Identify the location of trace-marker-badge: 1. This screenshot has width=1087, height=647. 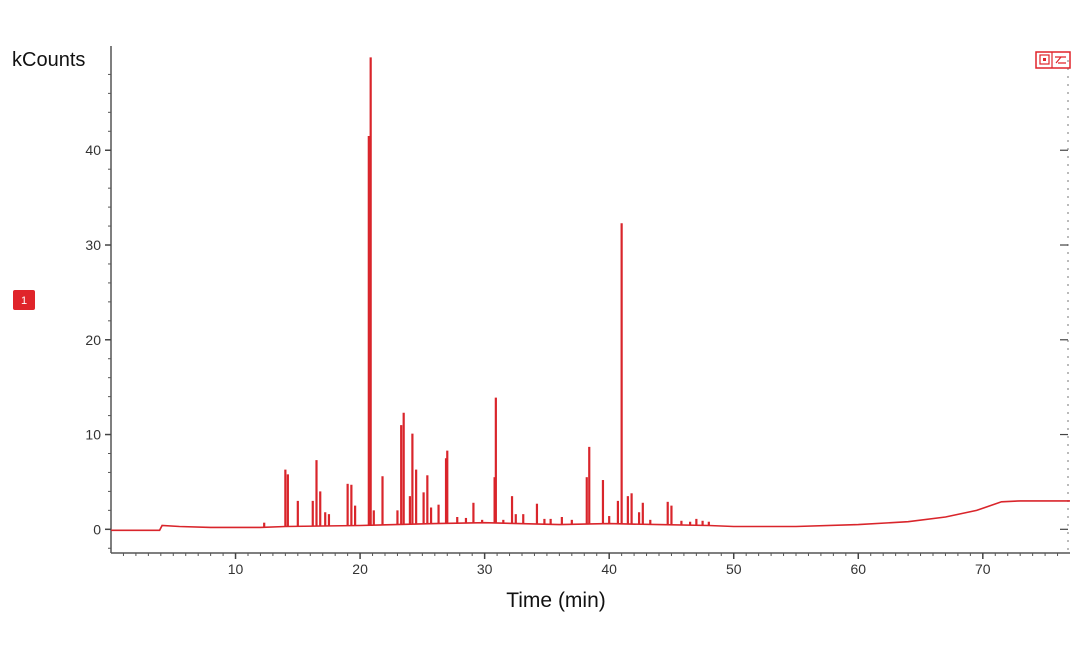
(24, 300).